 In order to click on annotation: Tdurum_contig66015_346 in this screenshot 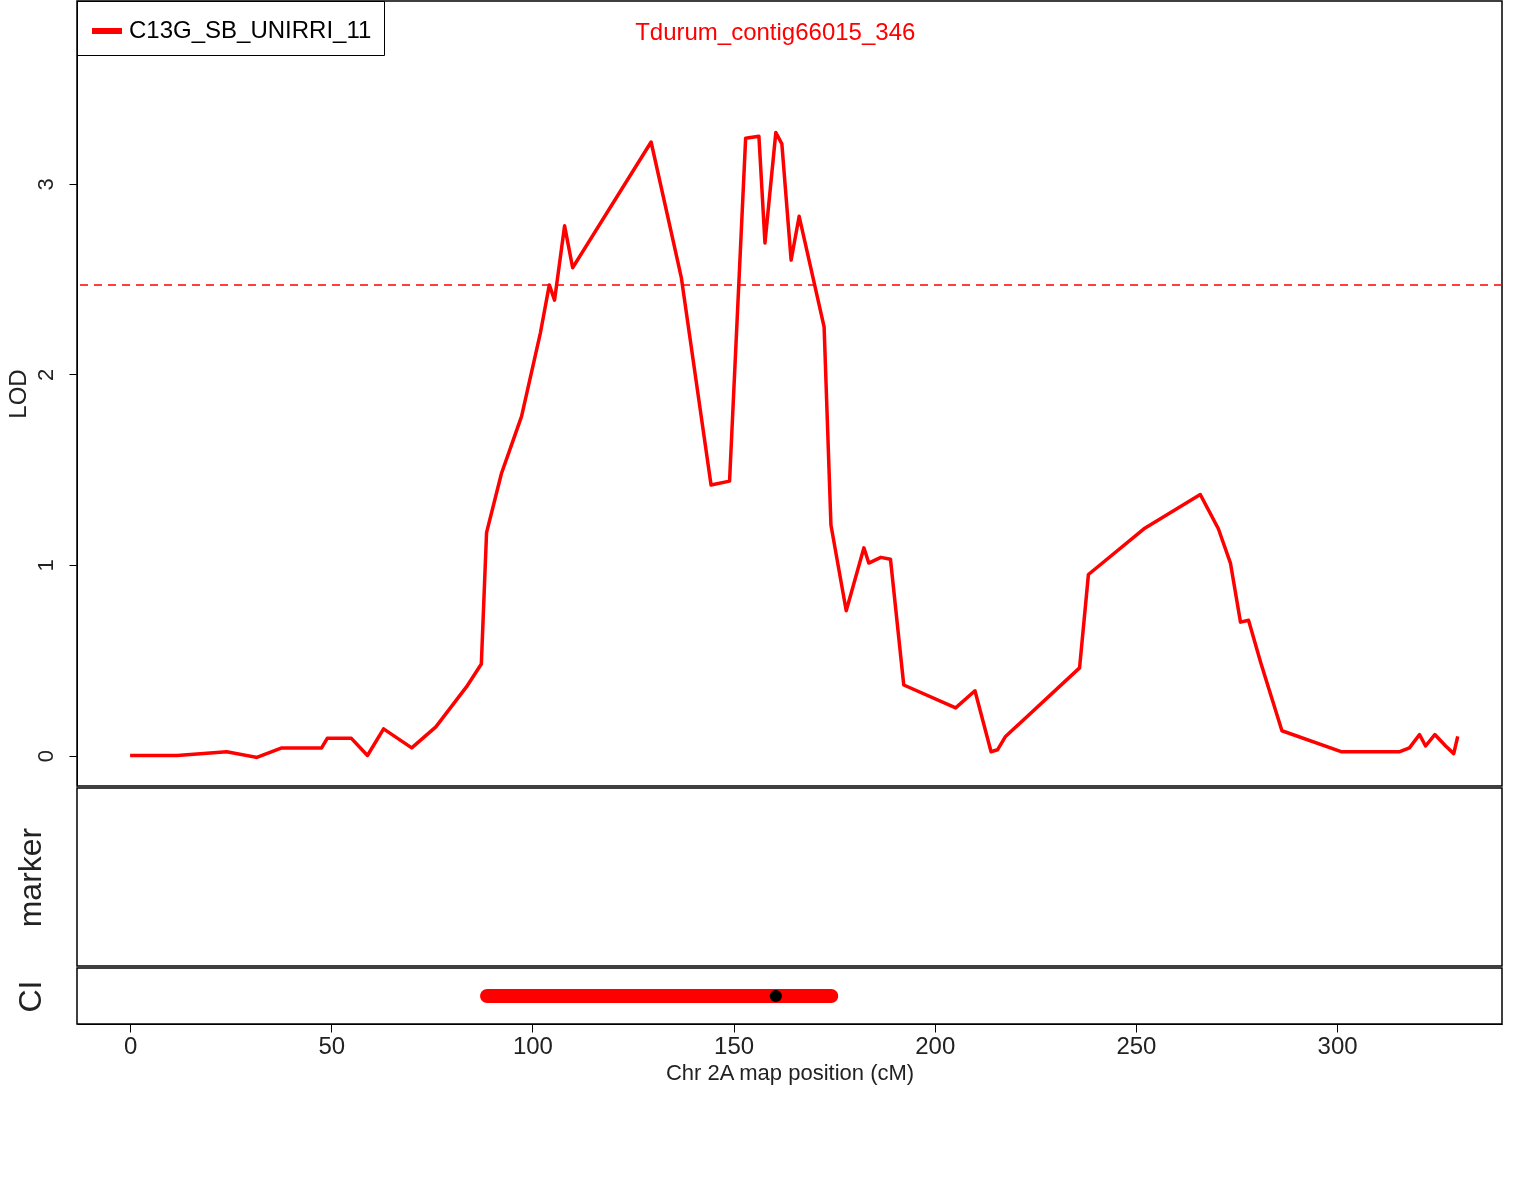, I will do `click(775, 31)`.